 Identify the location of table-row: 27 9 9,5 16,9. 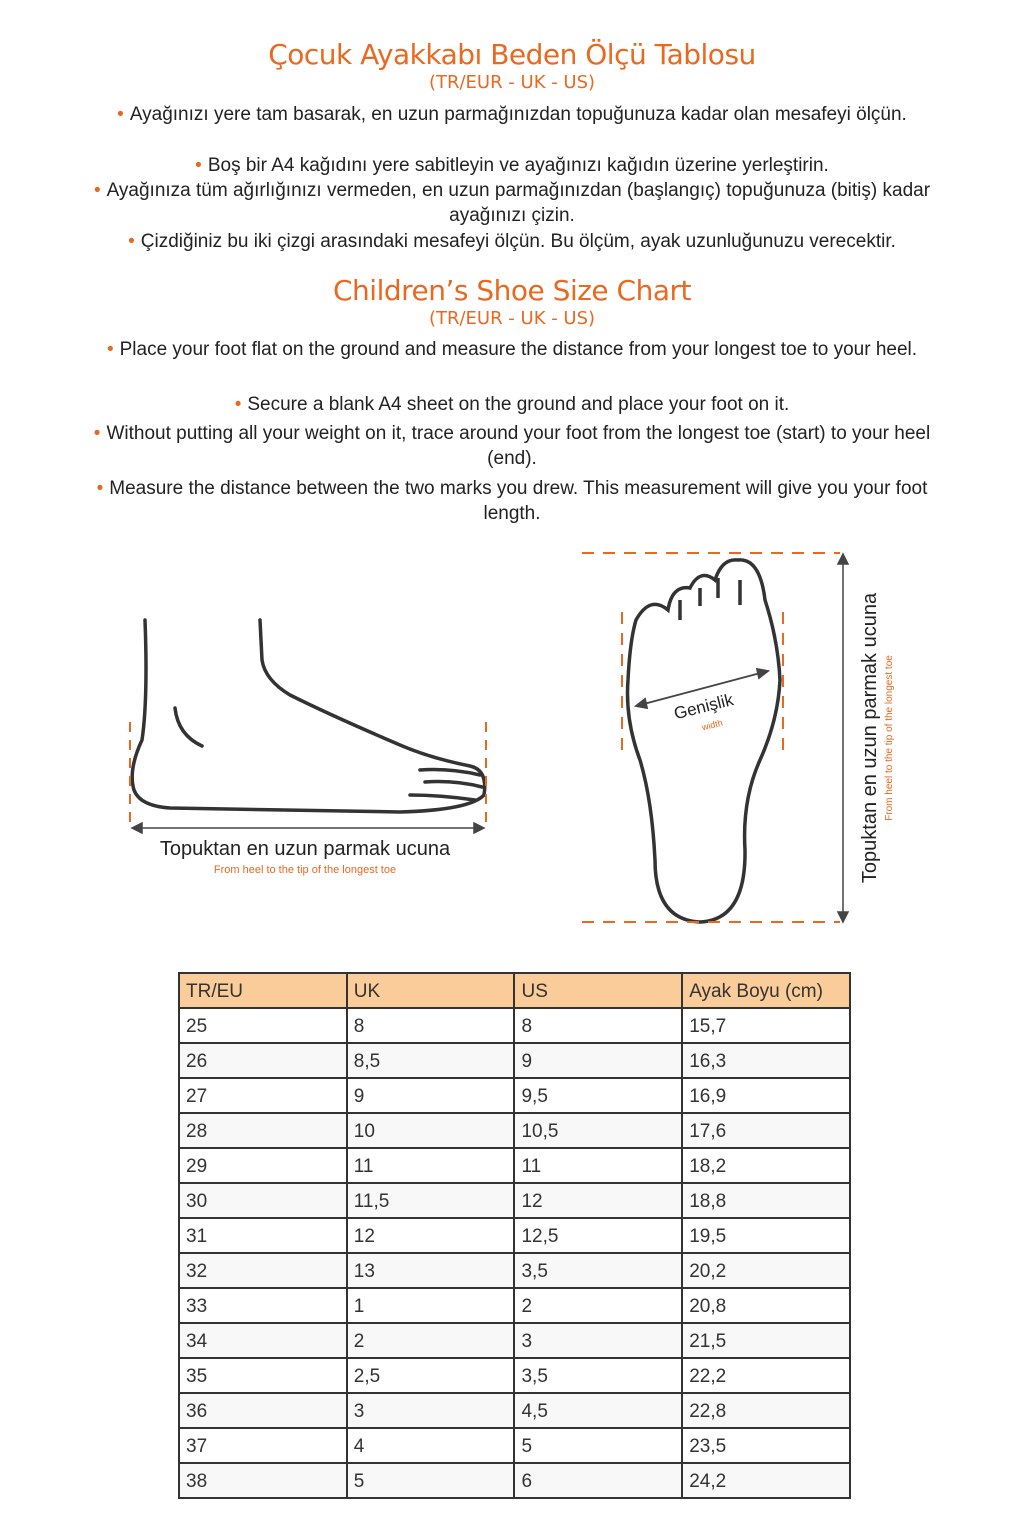
(514, 1095).